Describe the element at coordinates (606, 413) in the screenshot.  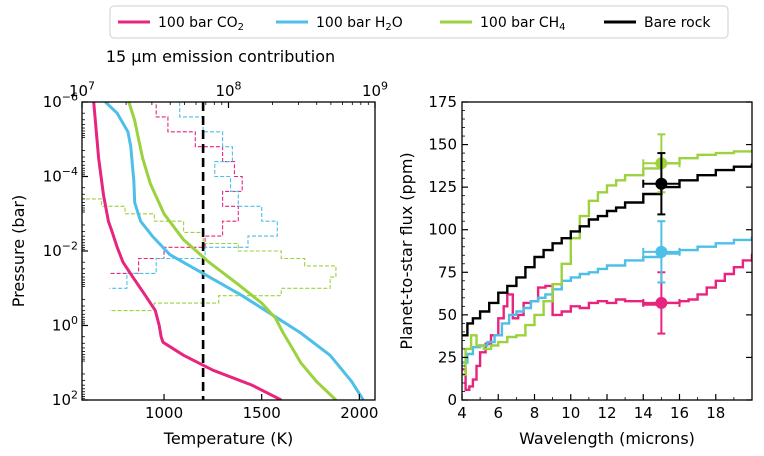
I see `x-tick-label: 12` at that location.